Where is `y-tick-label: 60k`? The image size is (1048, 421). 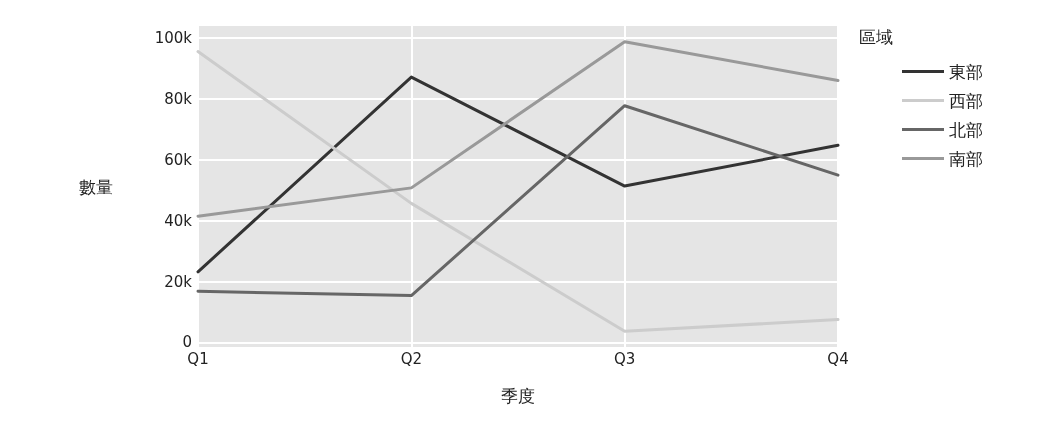
y-tick-label: 60k is located at coordinates (178, 159).